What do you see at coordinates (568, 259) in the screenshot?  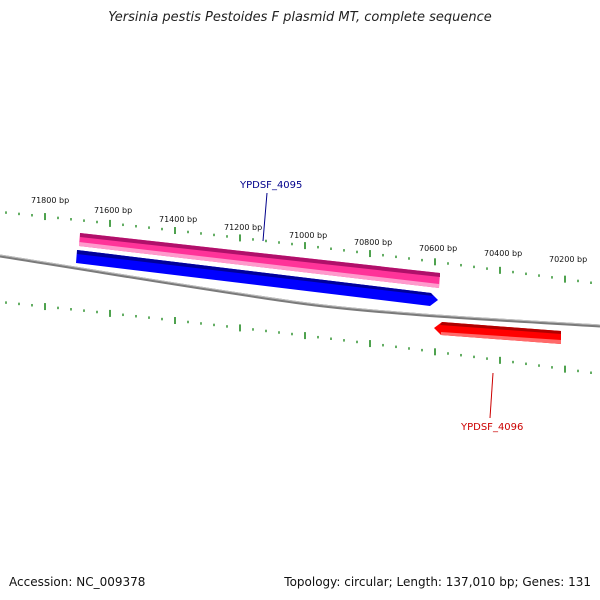 I see `ruler-label: 70200 bp` at bounding box center [568, 259].